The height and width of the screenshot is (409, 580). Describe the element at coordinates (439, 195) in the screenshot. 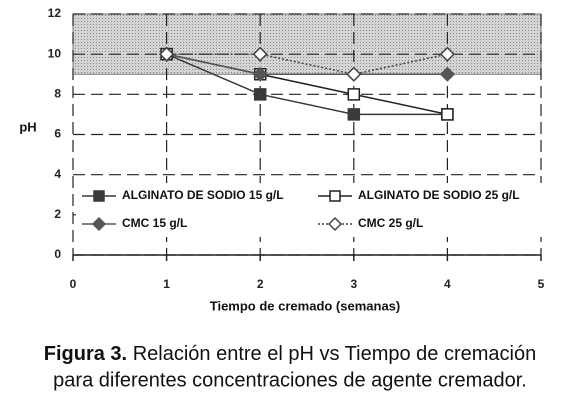

I see `legend-label: ALGINATO DE SODIO 25 g/L` at that location.